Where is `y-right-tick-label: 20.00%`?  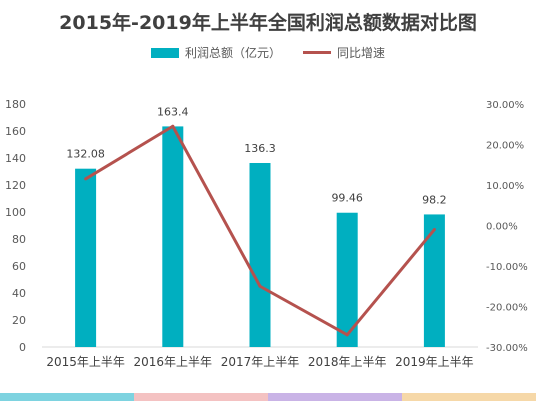
y-right-tick-label: 20.00% is located at coordinates (505, 146).